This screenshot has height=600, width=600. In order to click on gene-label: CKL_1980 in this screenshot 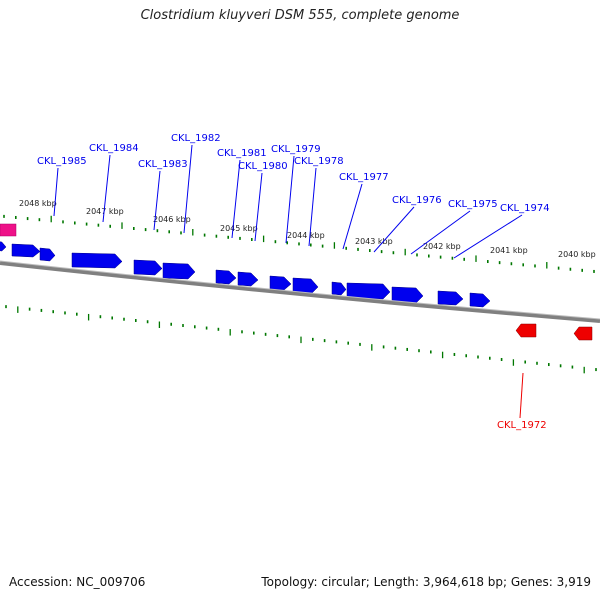, I will do `click(263, 166)`.